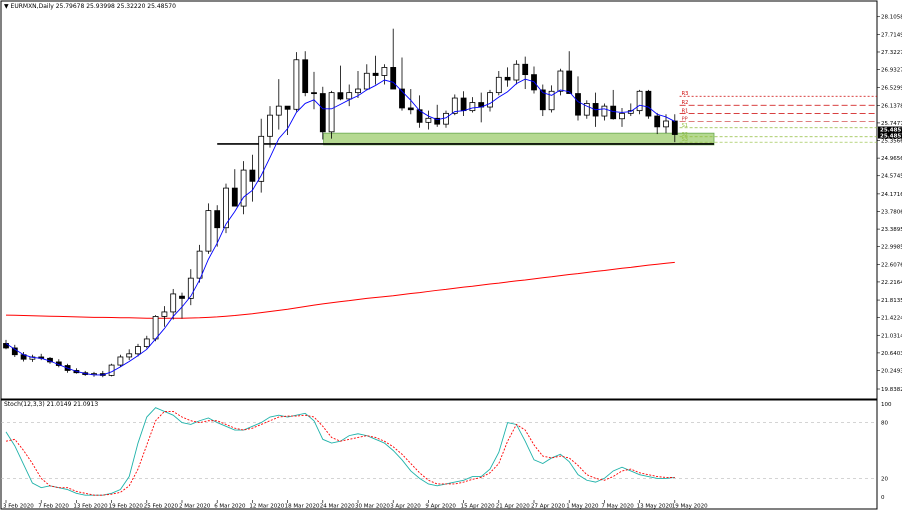 This screenshot has height=512, width=902. Describe the element at coordinates (340, 451) in the screenshot. I see `stoch-main-line` at that location.